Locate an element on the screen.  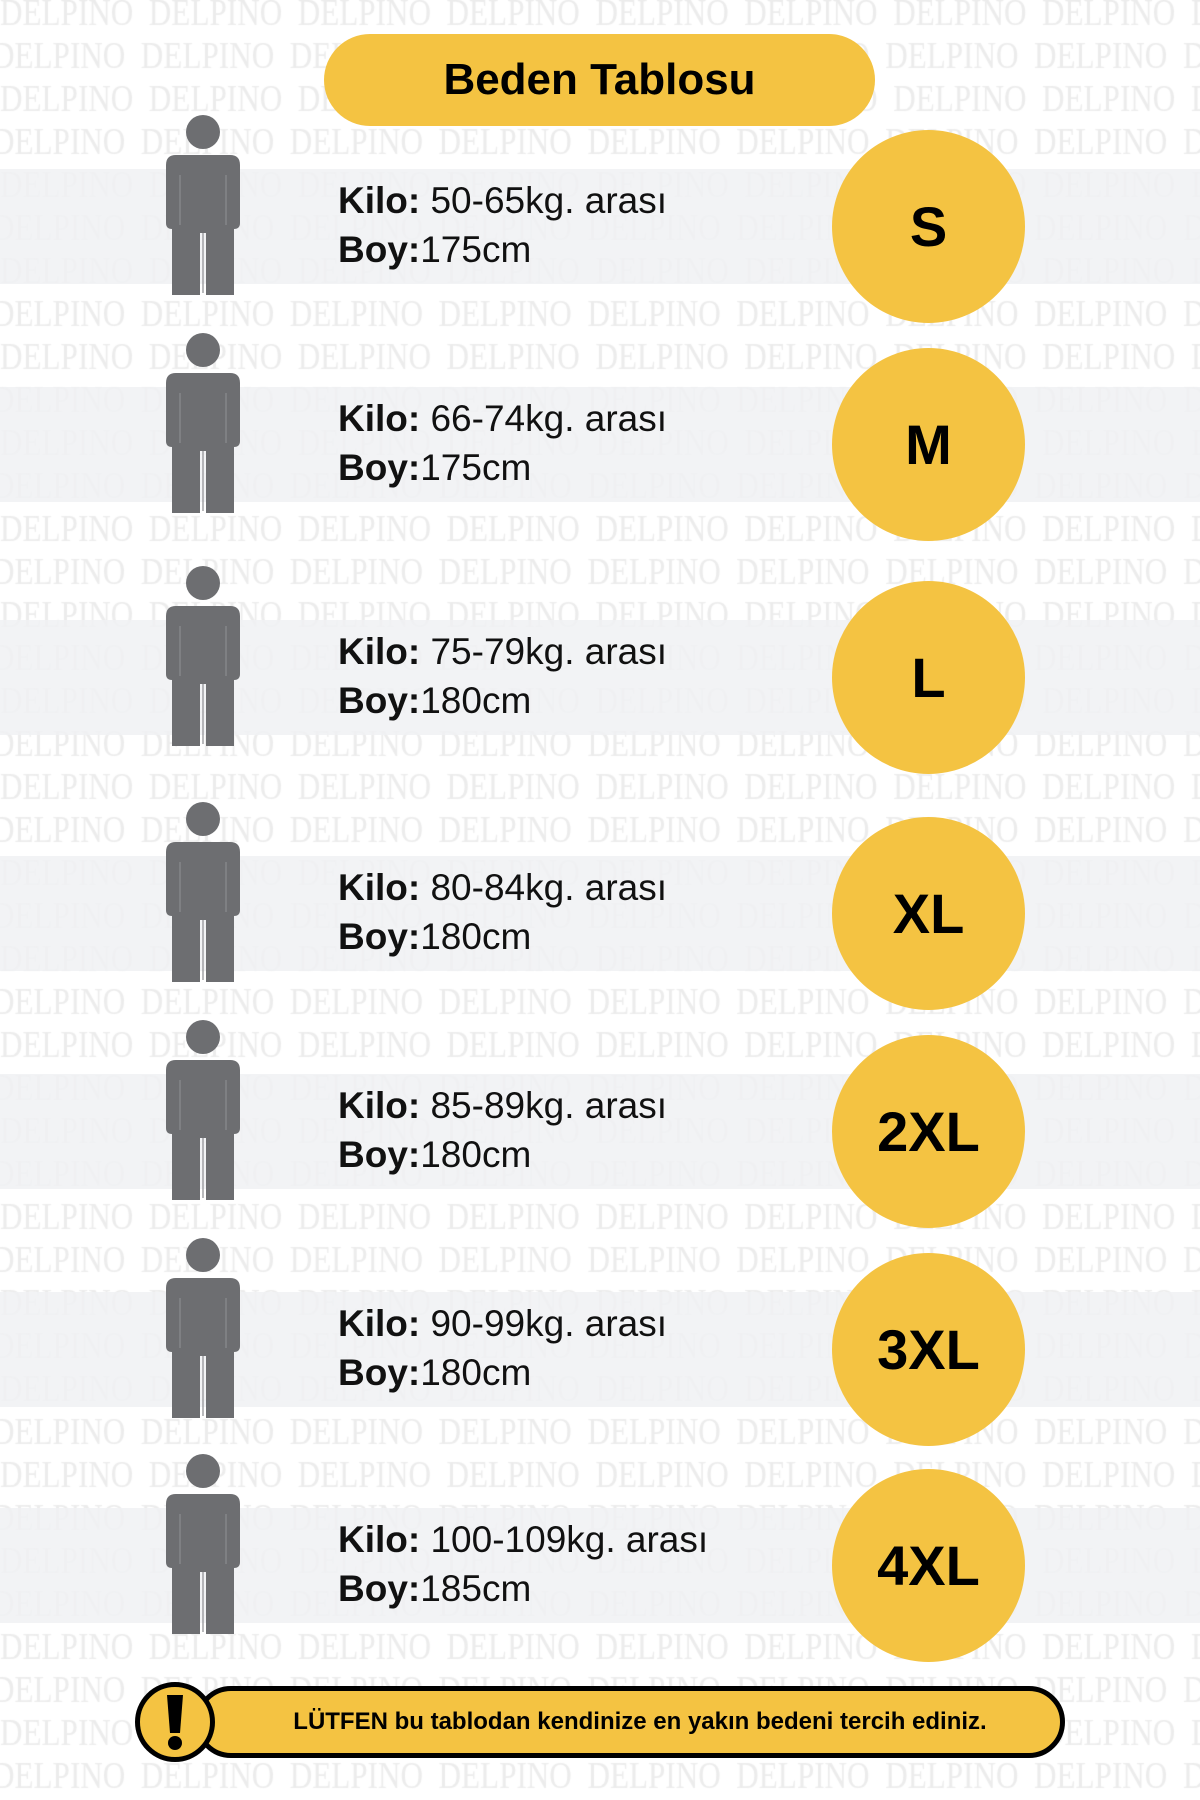
size-badge: XL is located at coordinates (928, 913).